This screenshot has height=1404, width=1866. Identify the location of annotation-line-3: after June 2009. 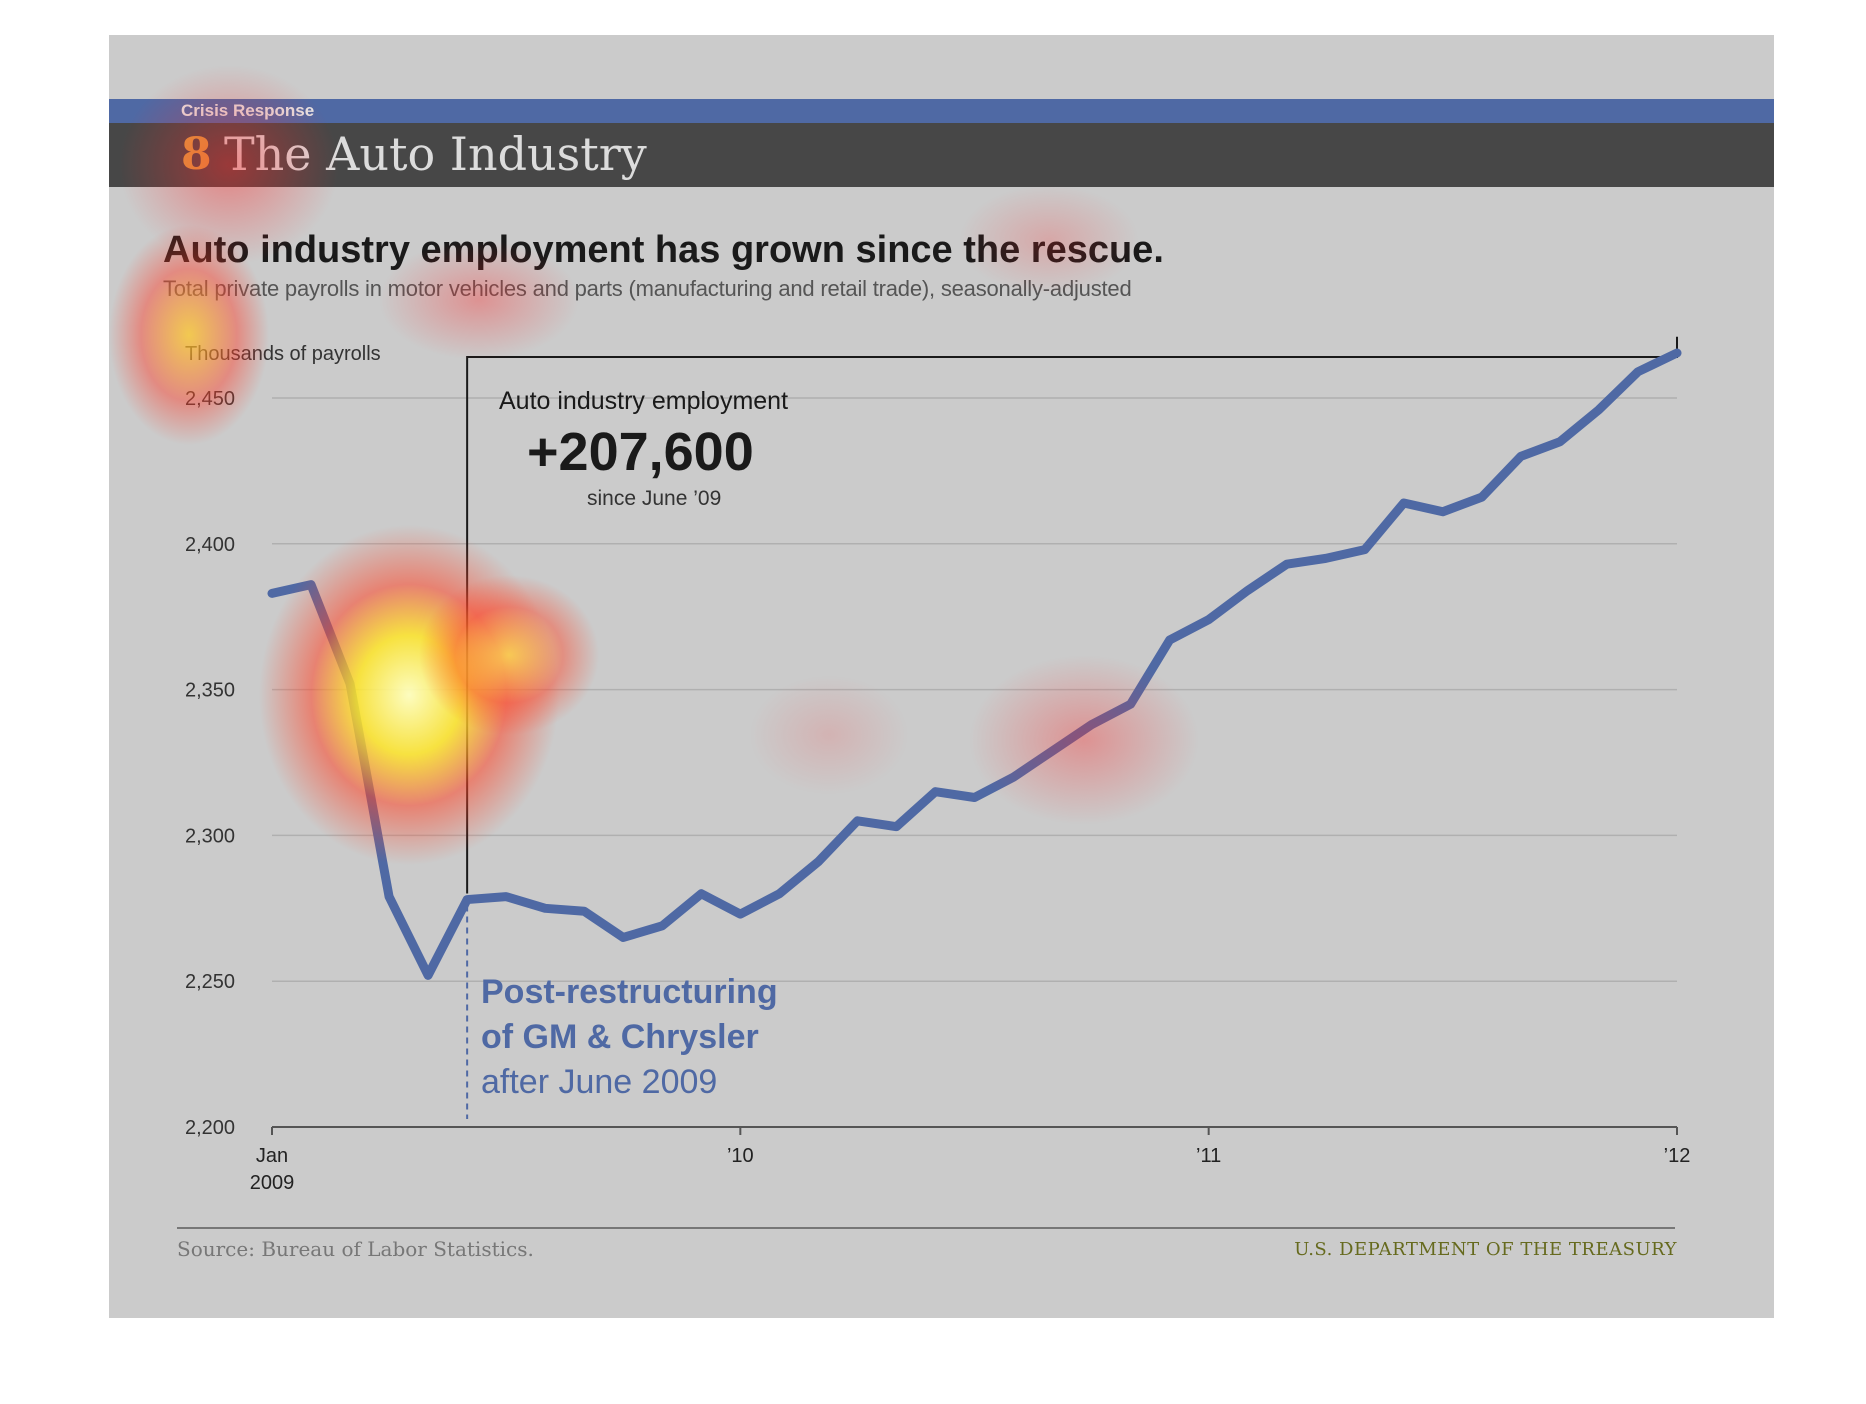
(599, 1082).